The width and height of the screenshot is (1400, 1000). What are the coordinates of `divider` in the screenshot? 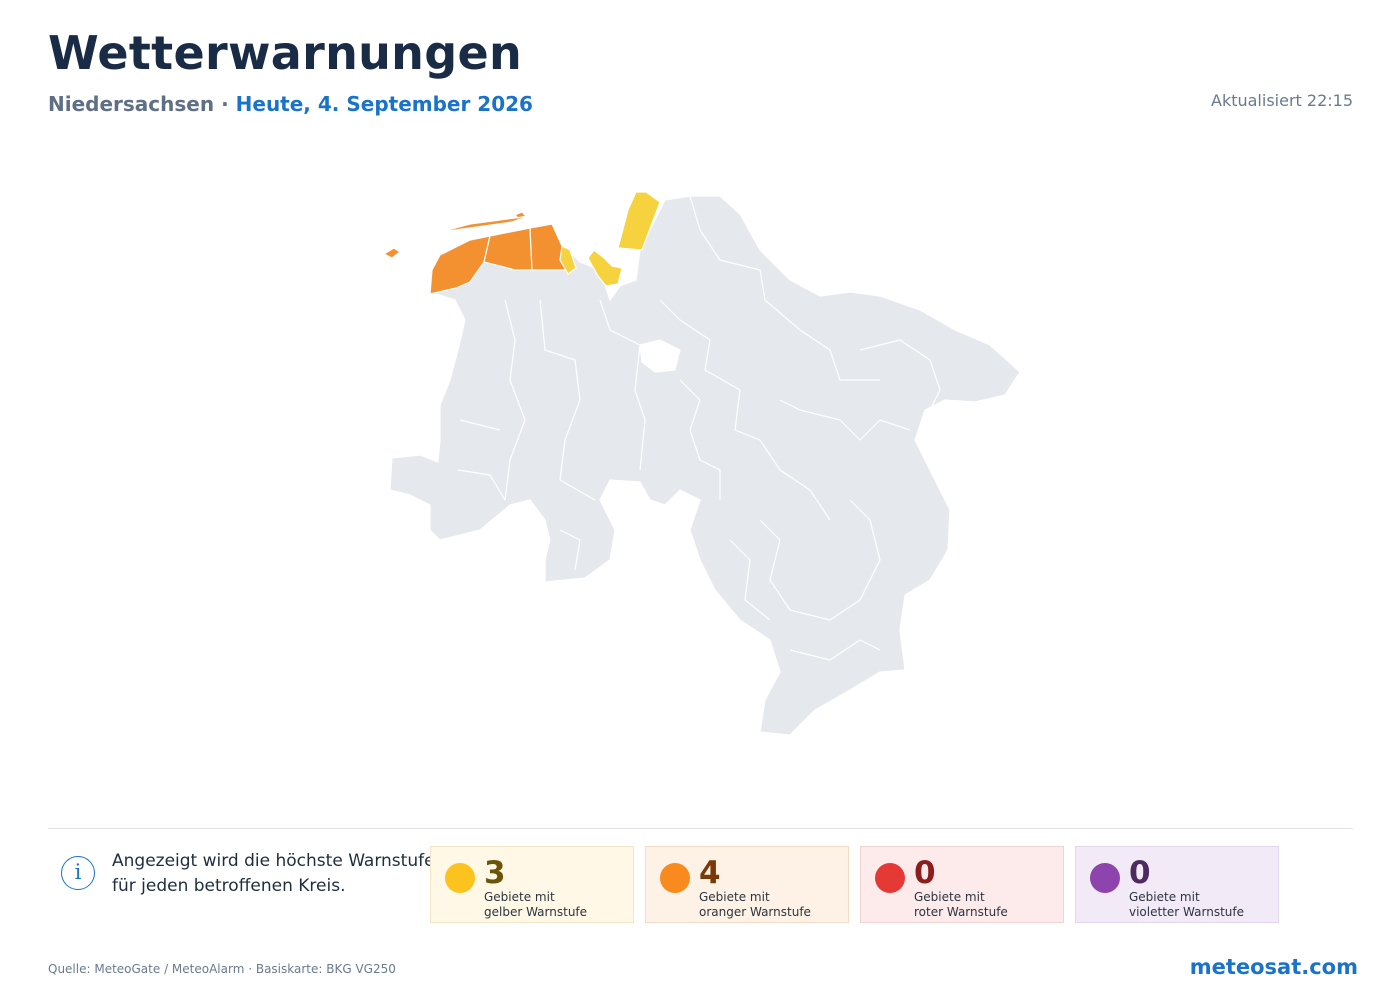 It's located at (700, 828).